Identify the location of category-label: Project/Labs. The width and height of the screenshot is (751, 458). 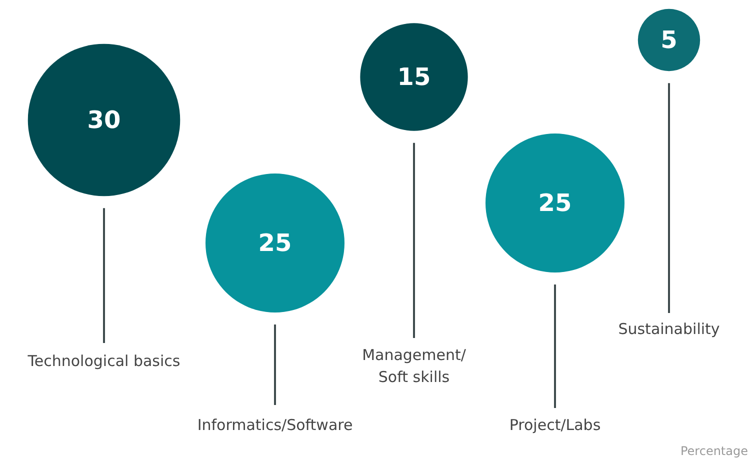
(555, 425).